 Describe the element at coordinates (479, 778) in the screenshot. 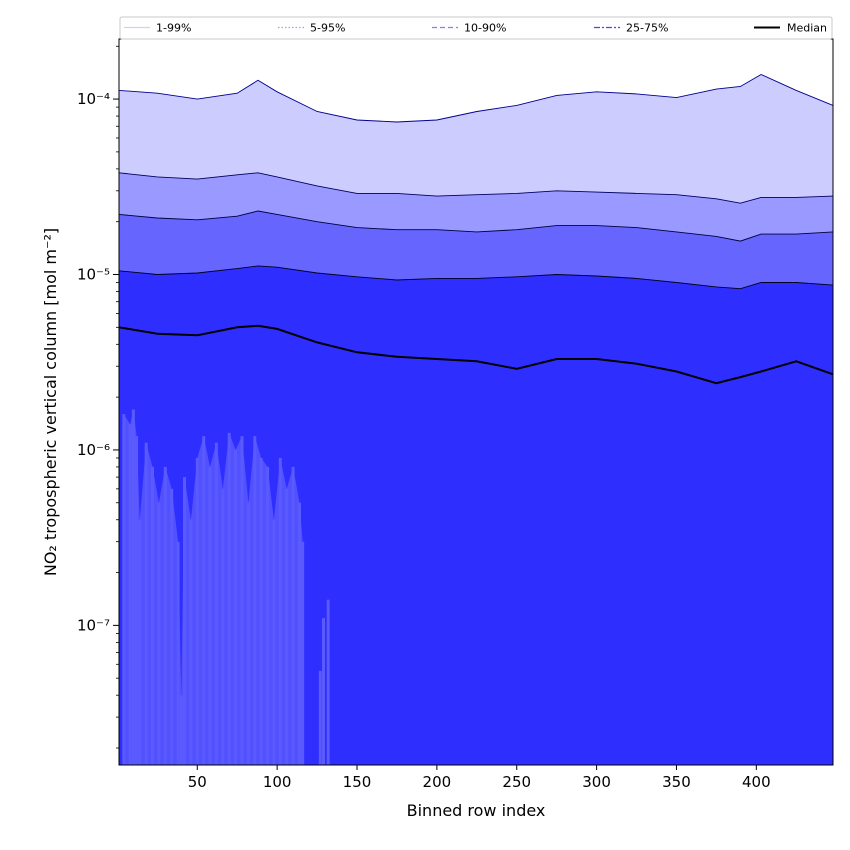

I see `x-axis: 50 100 150 200 250 300 350 400` at that location.